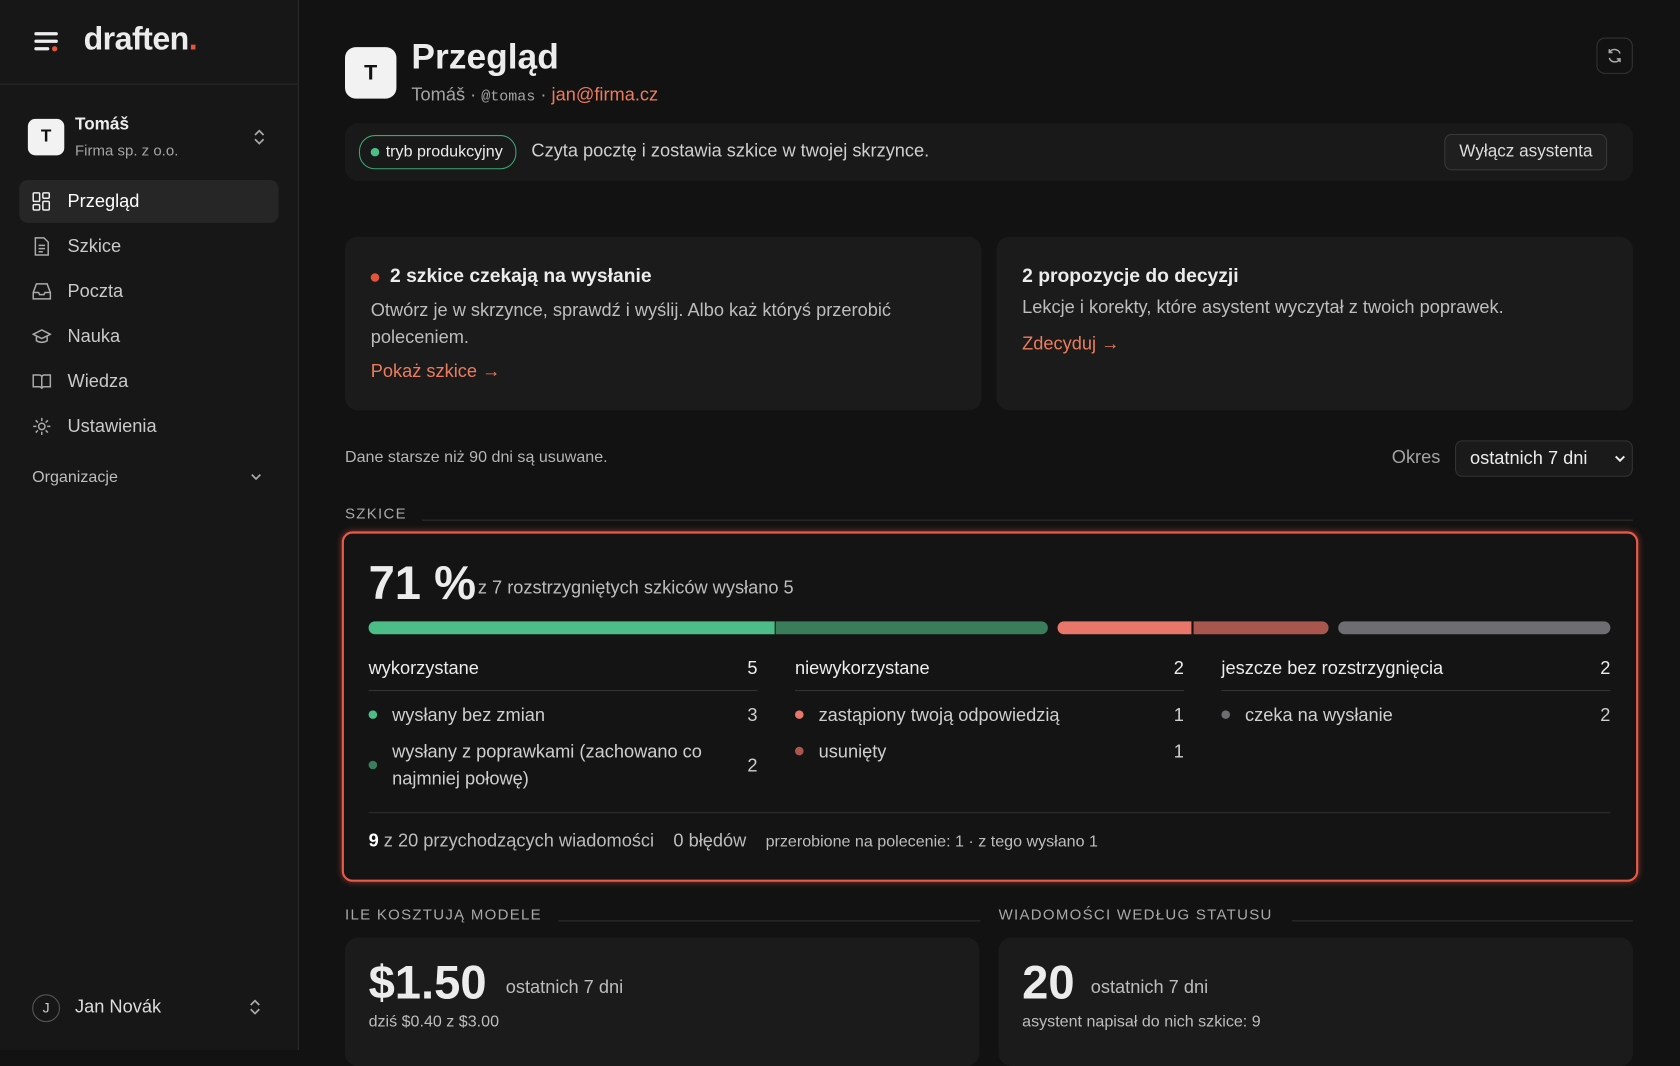 The width and height of the screenshot is (1680, 1066). Describe the element at coordinates (1149, 987) in the screenshot. I see `messages-period: ostatnich 7 dni` at that location.